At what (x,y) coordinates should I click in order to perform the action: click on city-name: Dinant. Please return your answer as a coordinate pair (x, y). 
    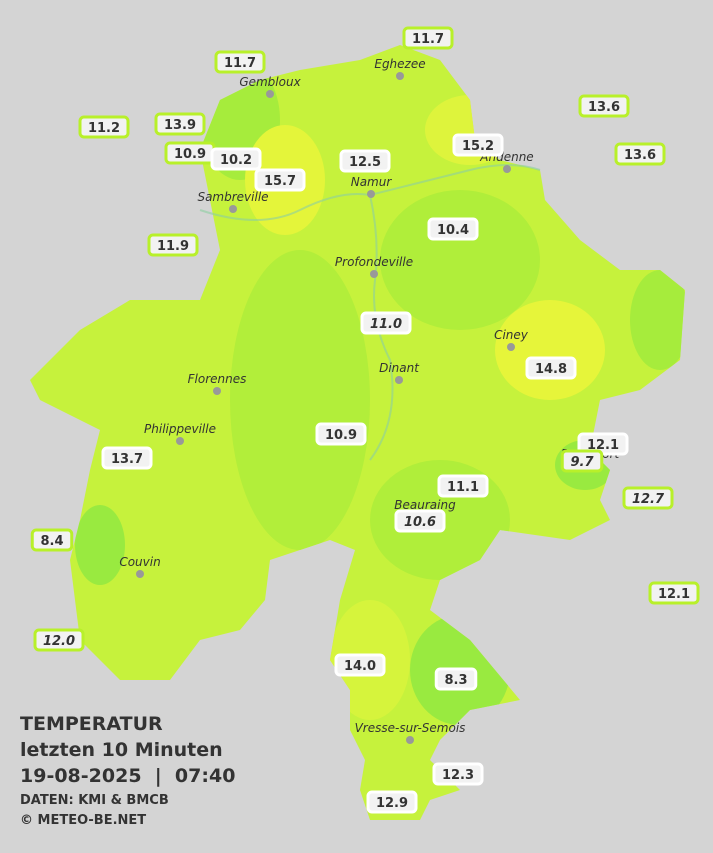
    Looking at the image, I should click on (399, 368).